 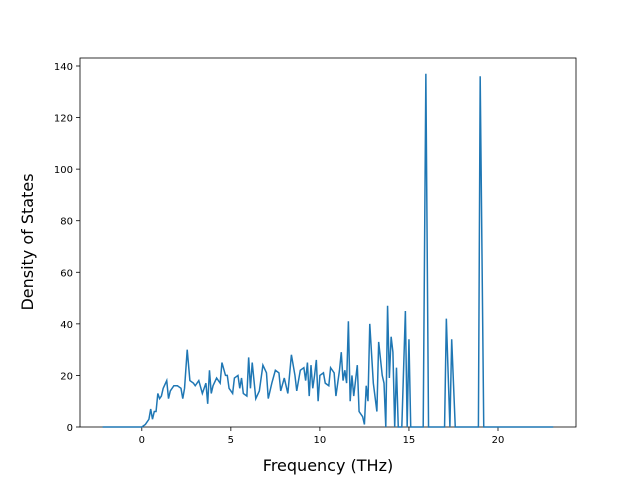 What do you see at coordinates (231, 440) in the screenshot?
I see `x-tick-label: 5` at bounding box center [231, 440].